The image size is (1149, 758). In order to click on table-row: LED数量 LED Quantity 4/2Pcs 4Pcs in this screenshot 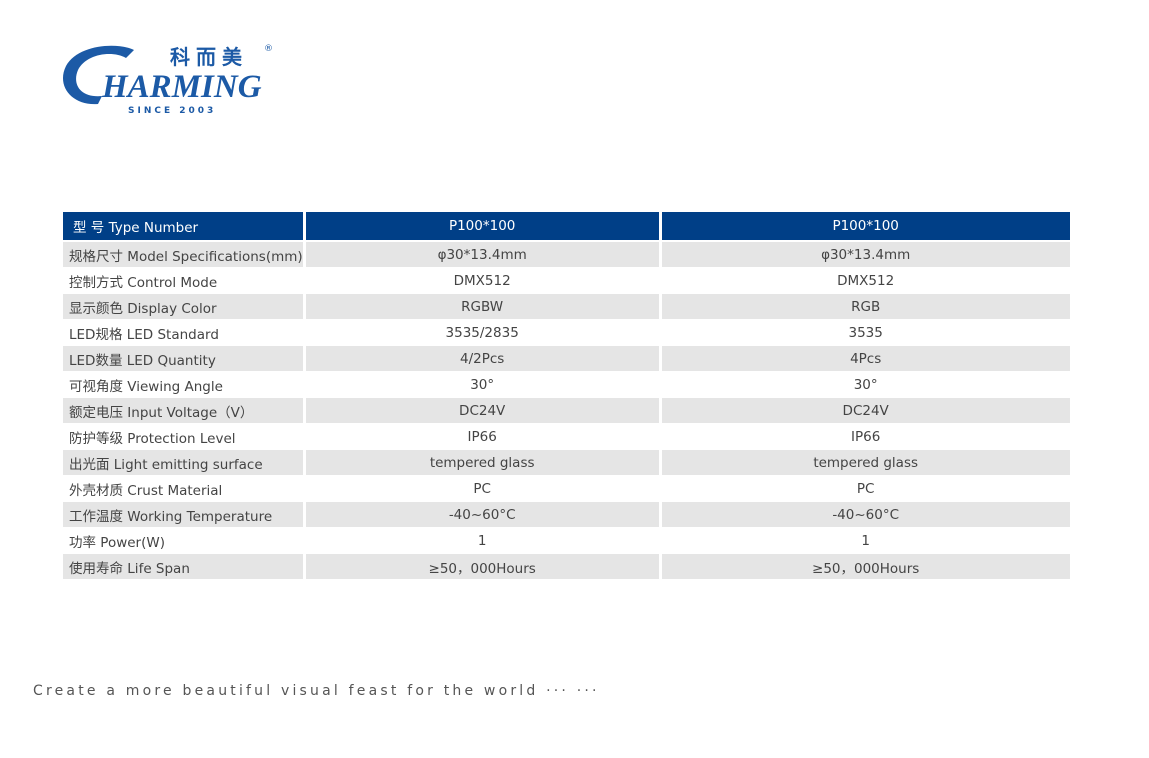, I will do `click(566, 359)`.